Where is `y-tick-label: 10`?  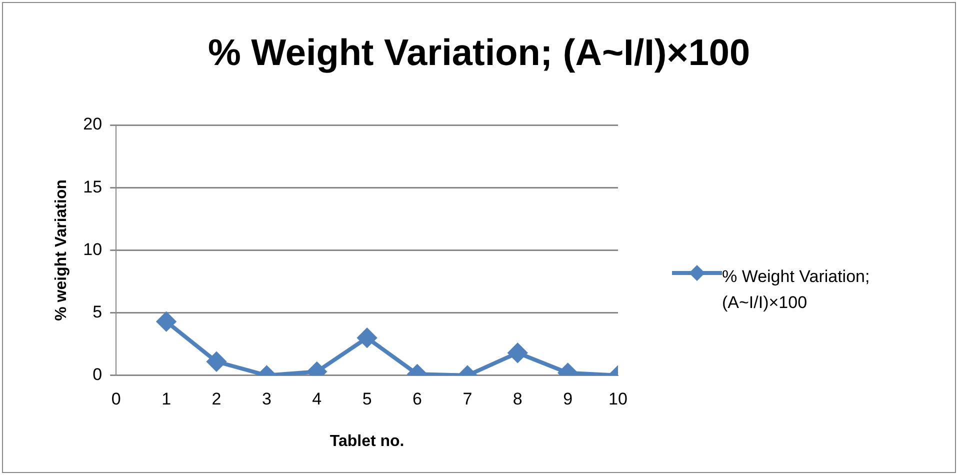
y-tick-label: 10 is located at coordinates (92, 249).